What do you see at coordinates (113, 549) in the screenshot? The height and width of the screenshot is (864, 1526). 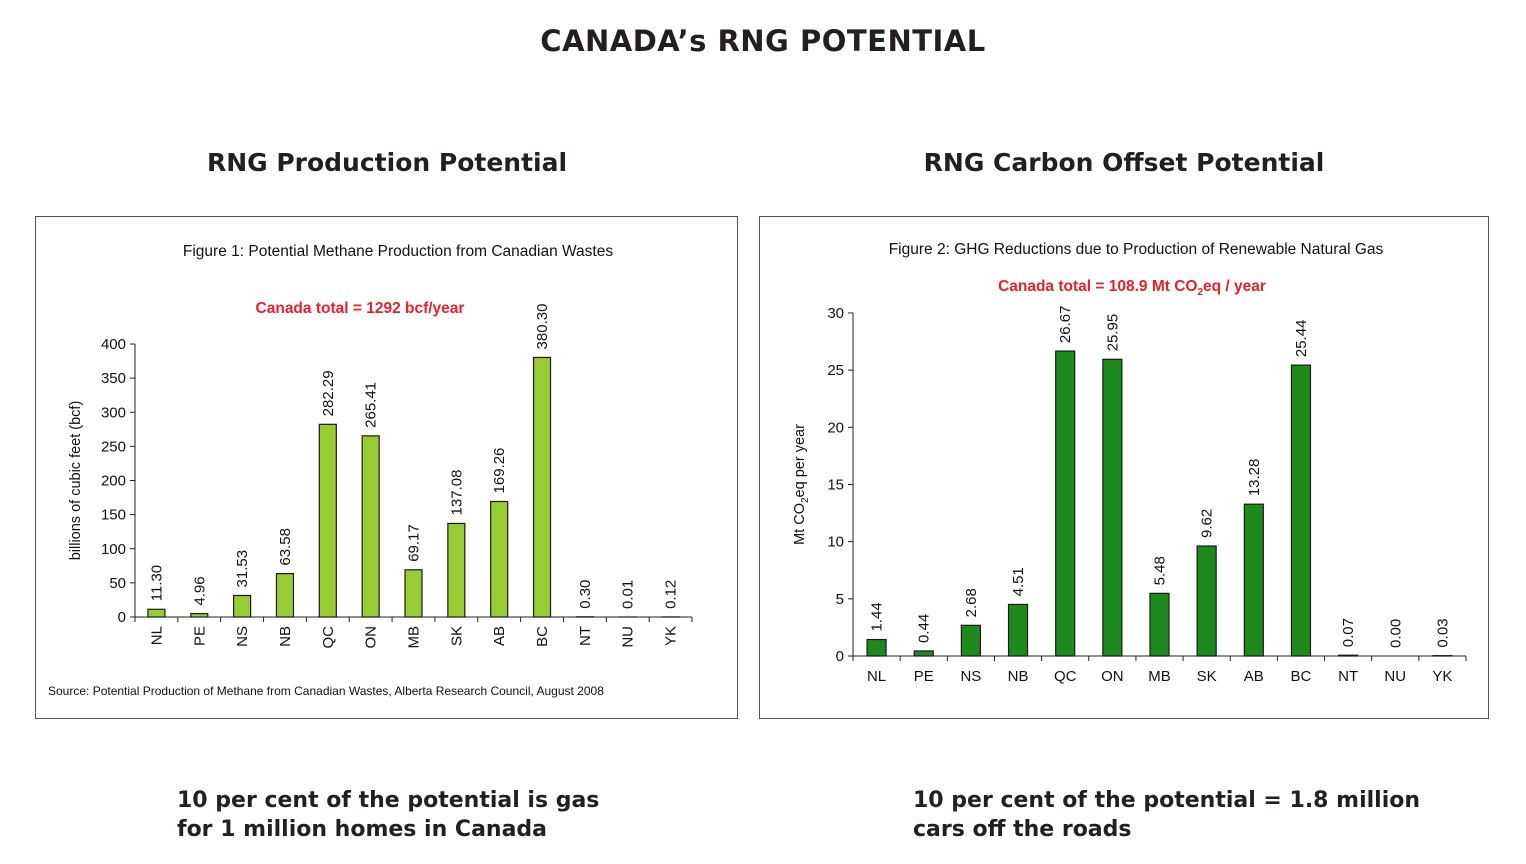 I see `y-tick-label: 100` at bounding box center [113, 549].